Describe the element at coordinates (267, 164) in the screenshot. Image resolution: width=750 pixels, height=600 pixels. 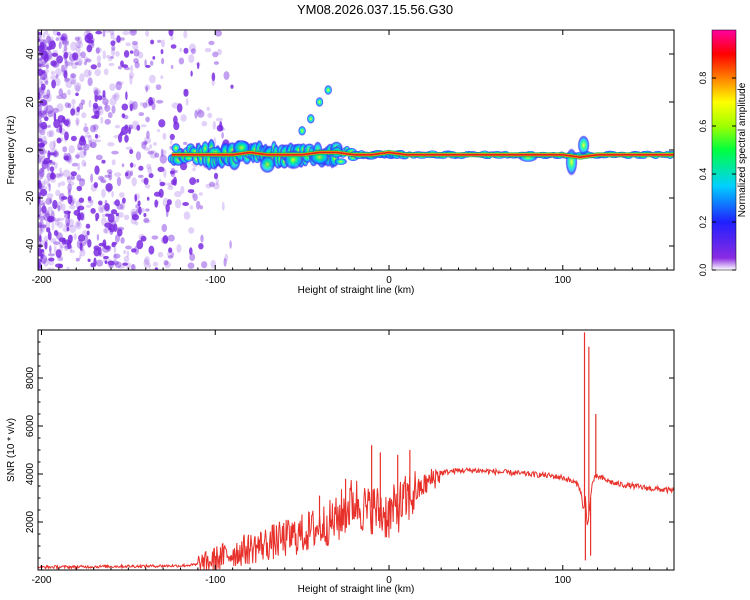
I see `band-lump` at that location.